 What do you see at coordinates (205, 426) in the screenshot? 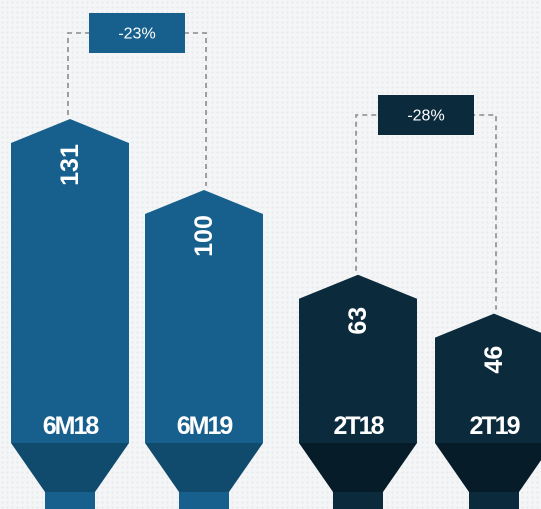
I see `category-label: 6M19` at bounding box center [205, 426].